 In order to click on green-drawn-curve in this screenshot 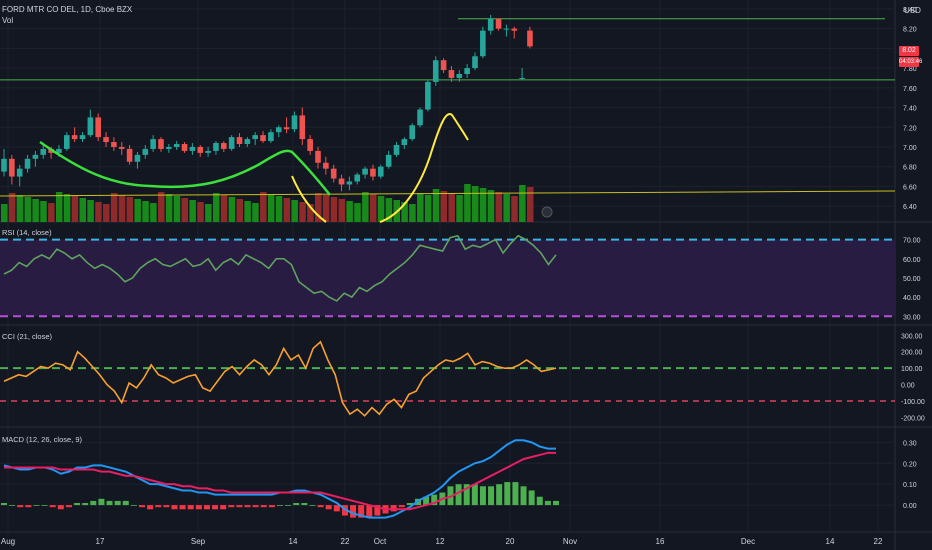, I will do `click(185, 168)`.